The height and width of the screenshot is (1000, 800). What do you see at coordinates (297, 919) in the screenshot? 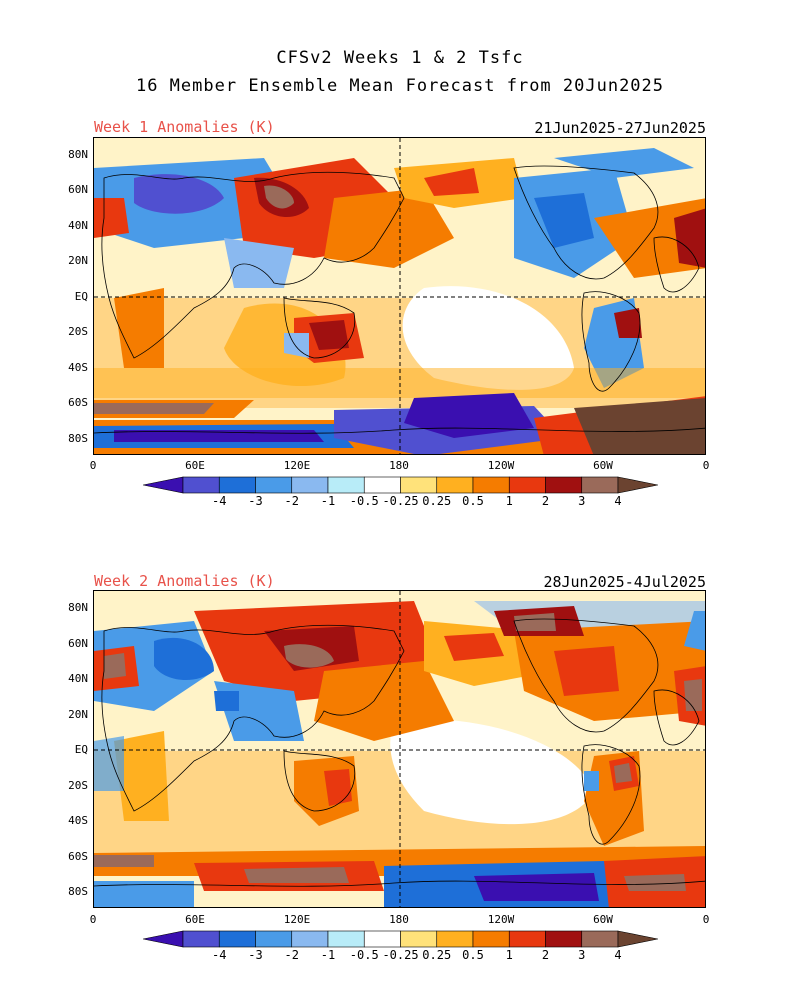
I see `p2-lon-120E: 120E` at bounding box center [297, 919].